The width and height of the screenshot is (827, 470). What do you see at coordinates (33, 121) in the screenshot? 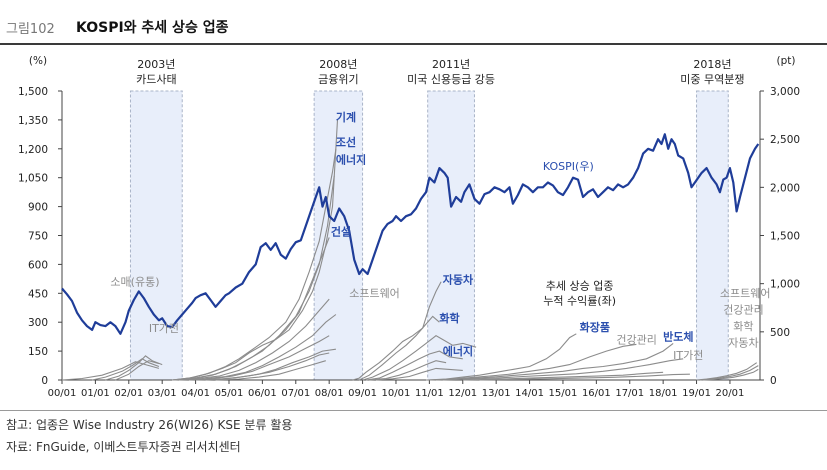
I see `left-tick-label: 1,350` at bounding box center [33, 121].